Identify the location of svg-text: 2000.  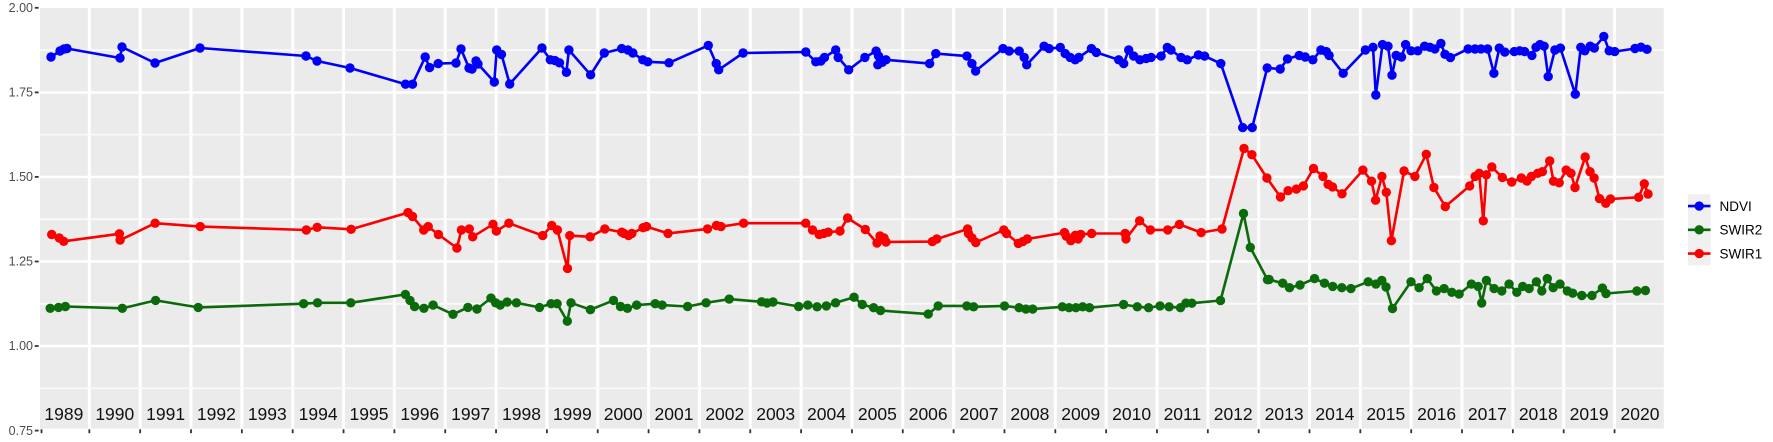
(623, 414).